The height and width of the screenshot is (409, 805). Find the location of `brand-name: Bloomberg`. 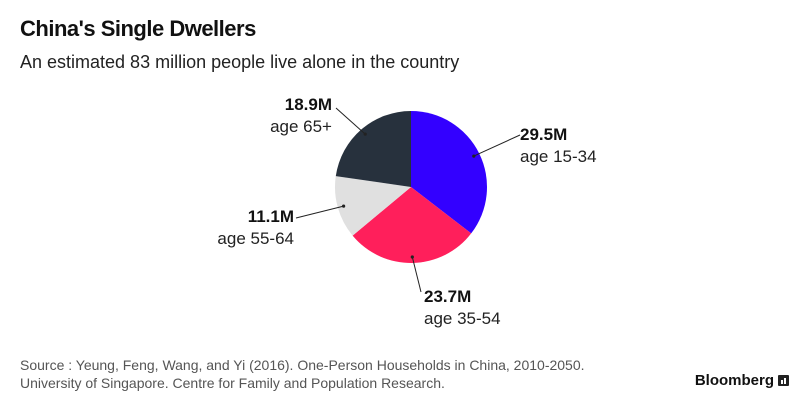

brand-name: Bloomberg is located at coordinates (734, 380).